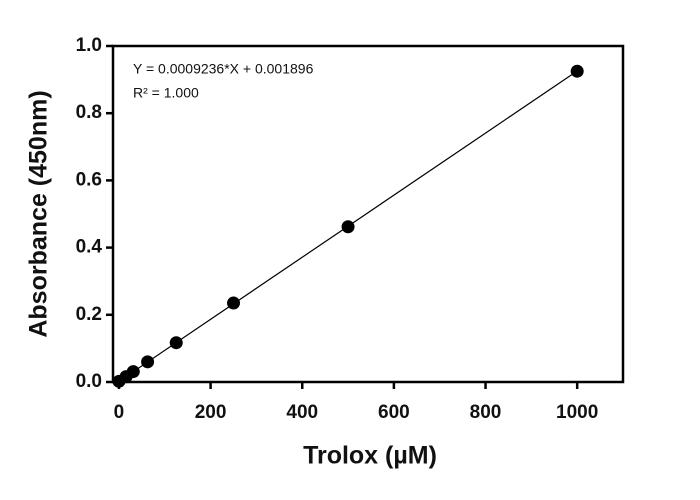  I want to click on x-tick-label: 200, so click(211, 412).